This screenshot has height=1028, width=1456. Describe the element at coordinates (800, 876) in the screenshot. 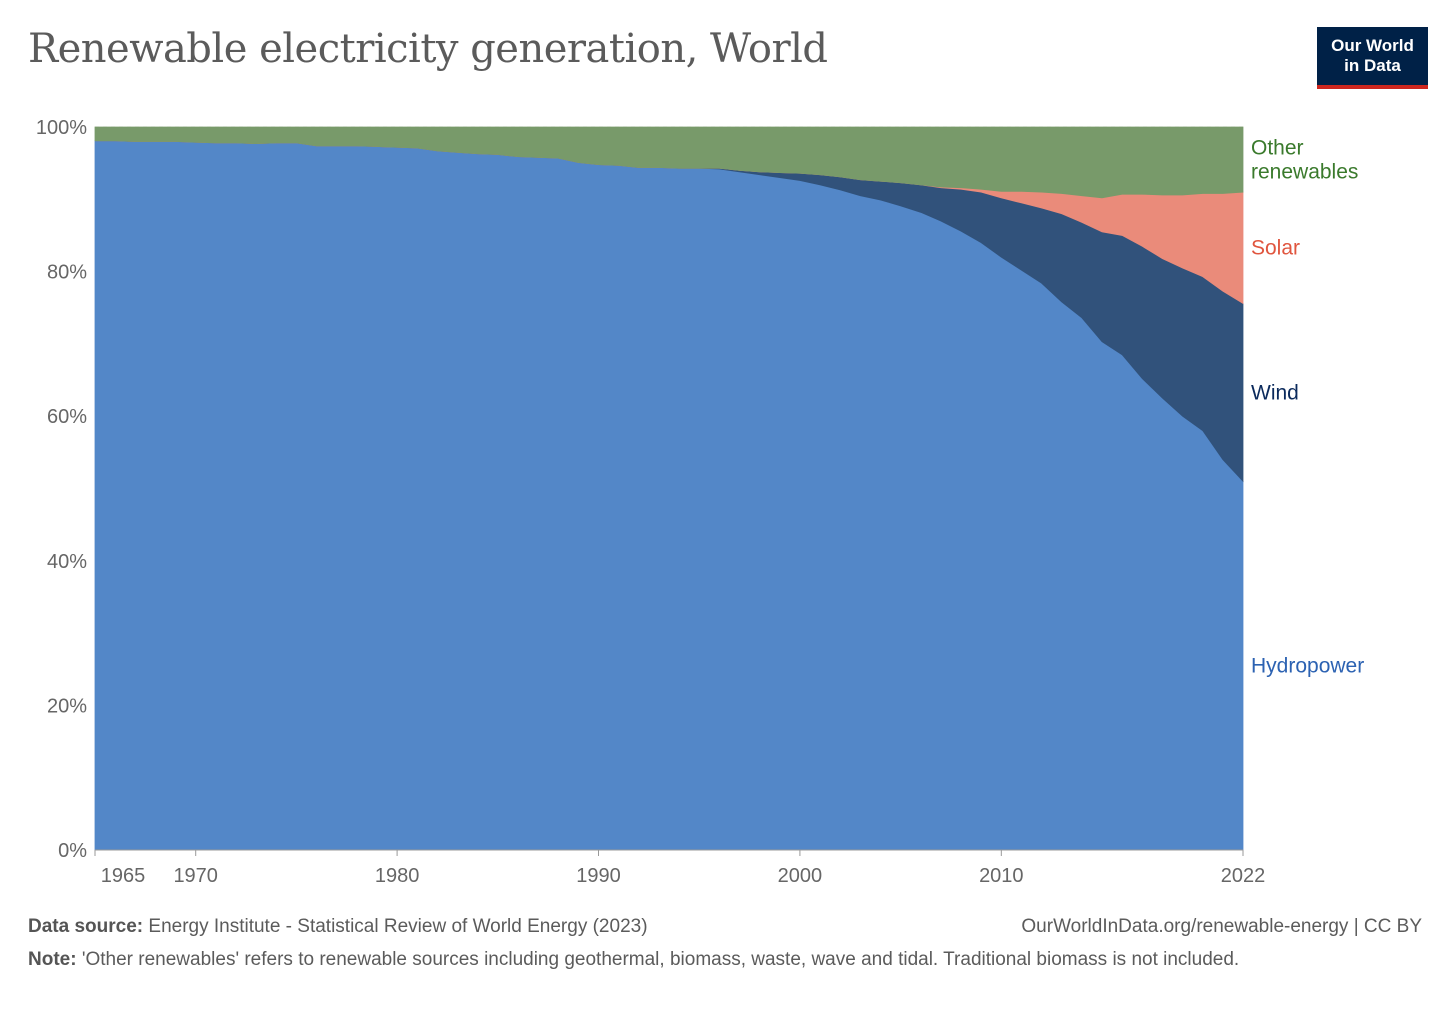

I see `x-tick-label: 2000` at that location.